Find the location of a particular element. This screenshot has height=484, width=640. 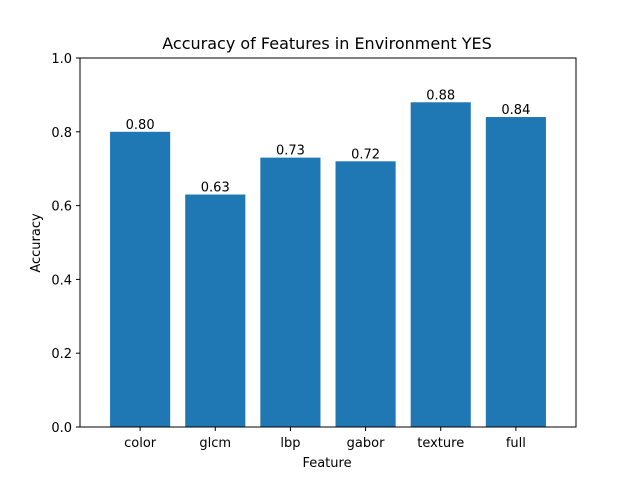

bar-value-label: 0.84 is located at coordinates (515, 110).